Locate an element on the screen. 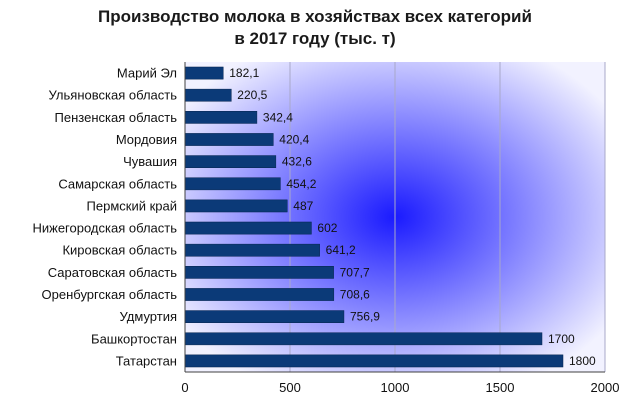  category-label: Татарстан is located at coordinates (146, 360).